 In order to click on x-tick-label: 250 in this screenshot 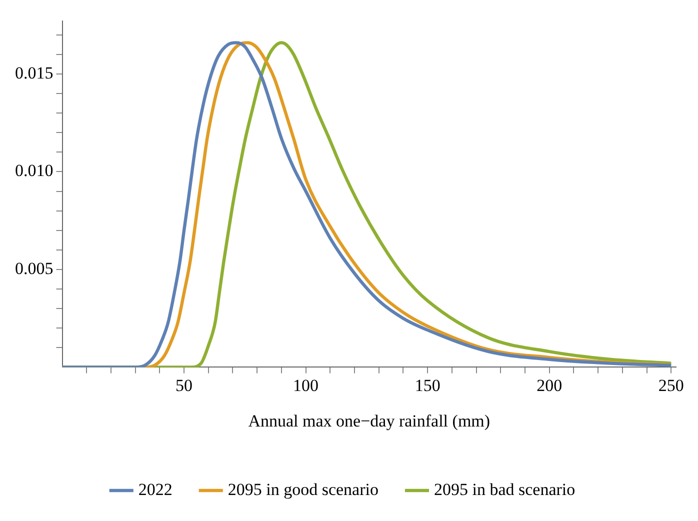, I will do `click(671, 385)`.